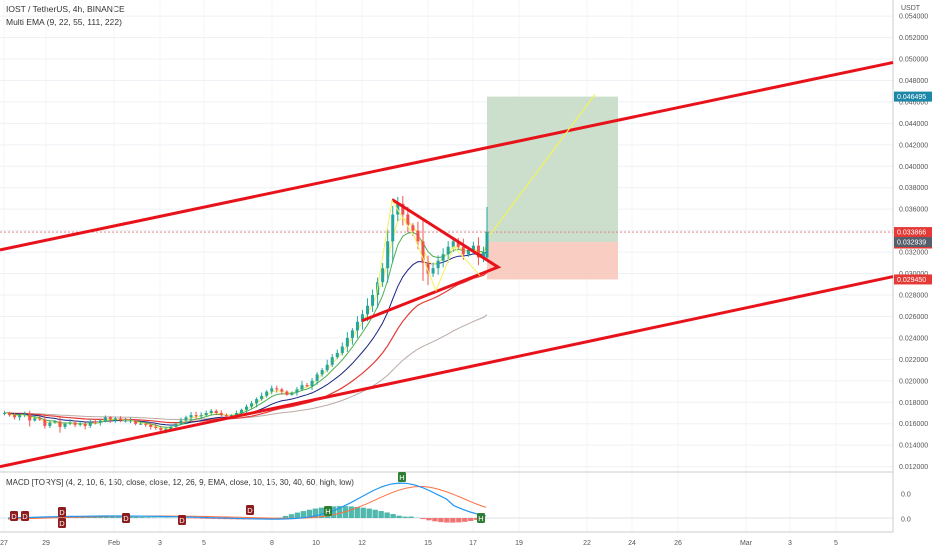  Describe the element at coordinates (632, 543) in the screenshot. I see `time-tick-label: 24` at that location.